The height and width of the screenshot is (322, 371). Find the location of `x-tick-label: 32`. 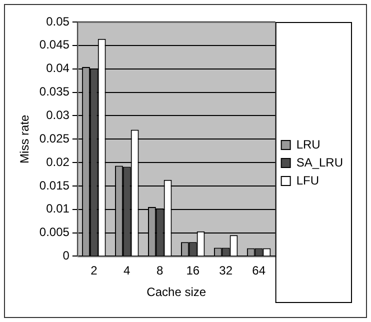

x-tick-label: 32 is located at coordinates (226, 271).